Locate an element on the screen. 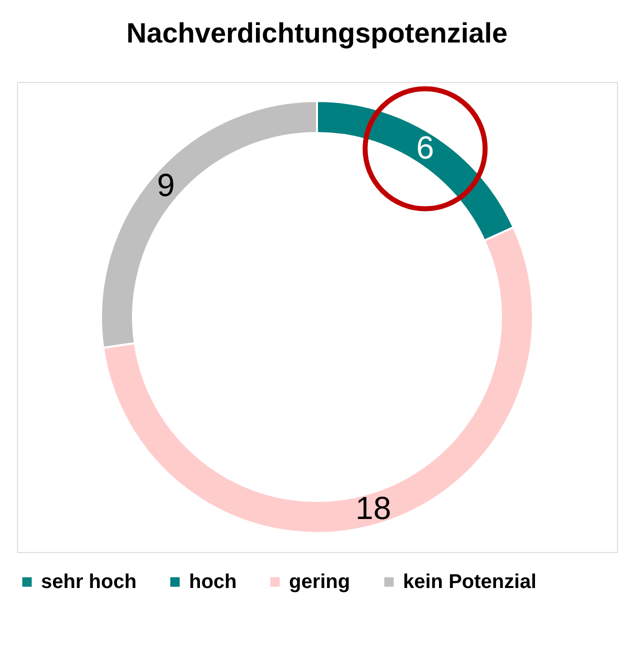 This screenshot has width=634, height=647. legend-label: kein Potenzial is located at coordinates (469, 582).